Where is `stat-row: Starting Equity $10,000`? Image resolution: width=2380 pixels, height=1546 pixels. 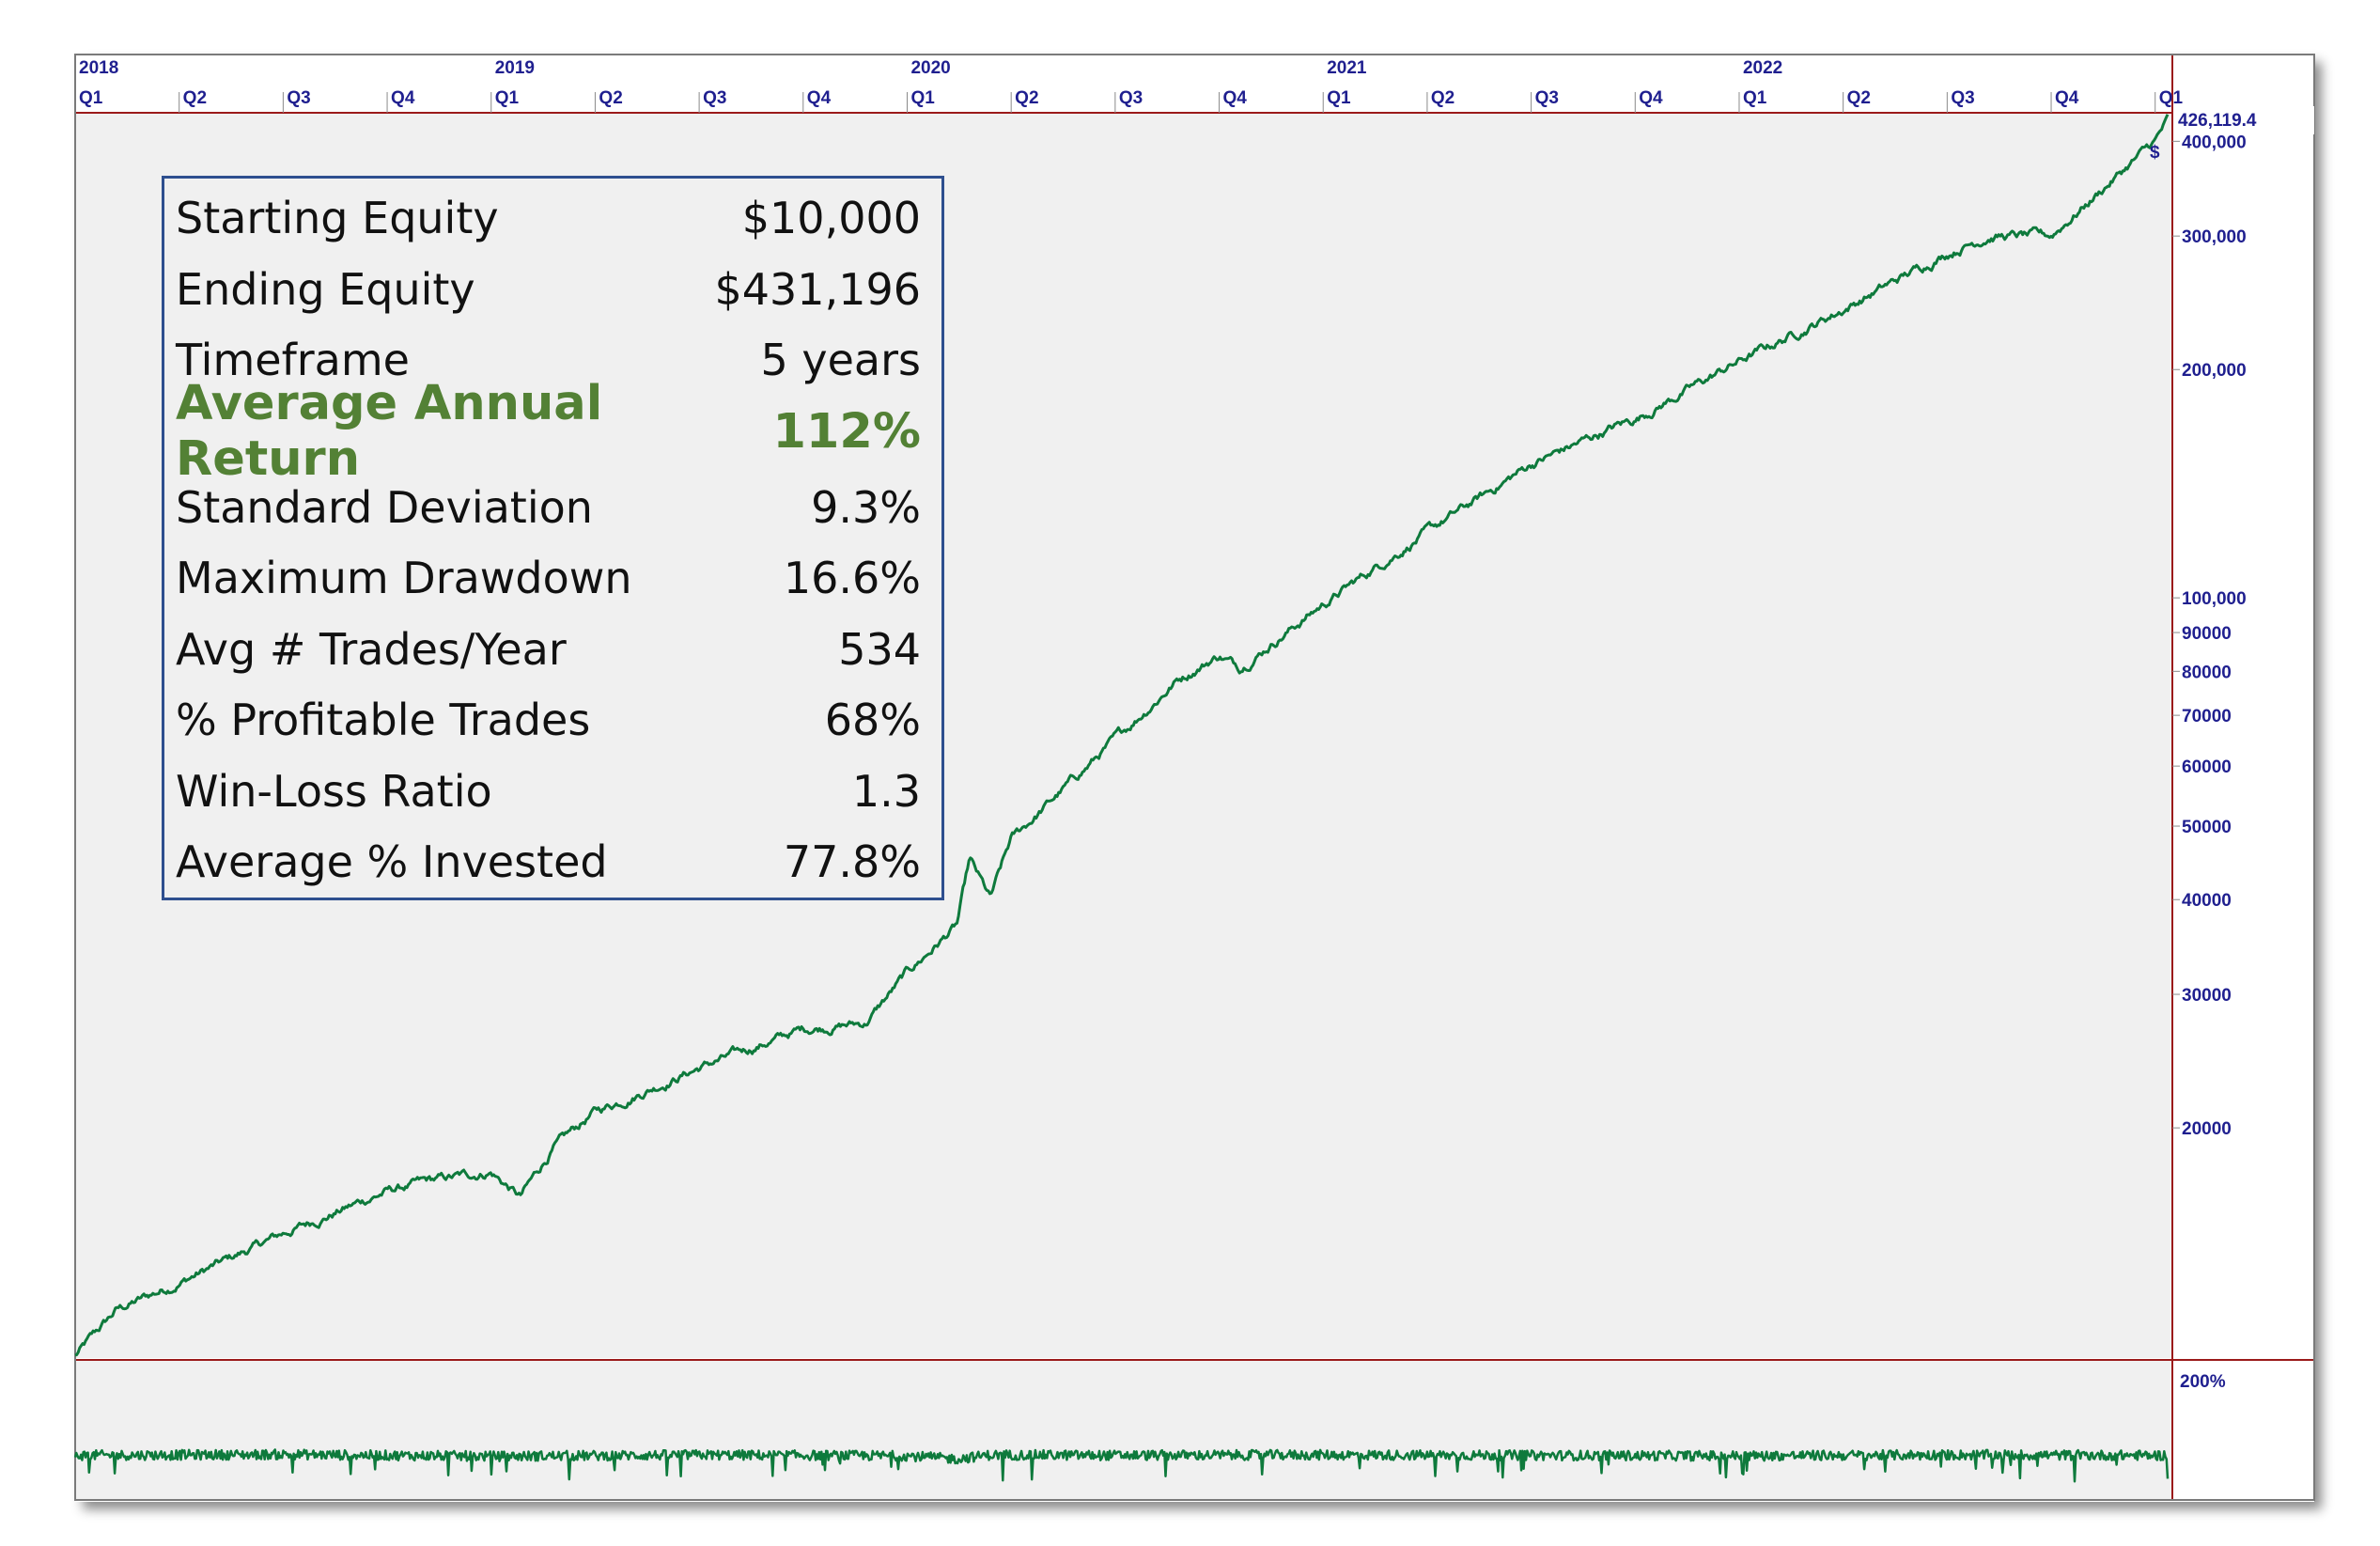 stat-row: Starting Equity $10,000 is located at coordinates (548, 218).